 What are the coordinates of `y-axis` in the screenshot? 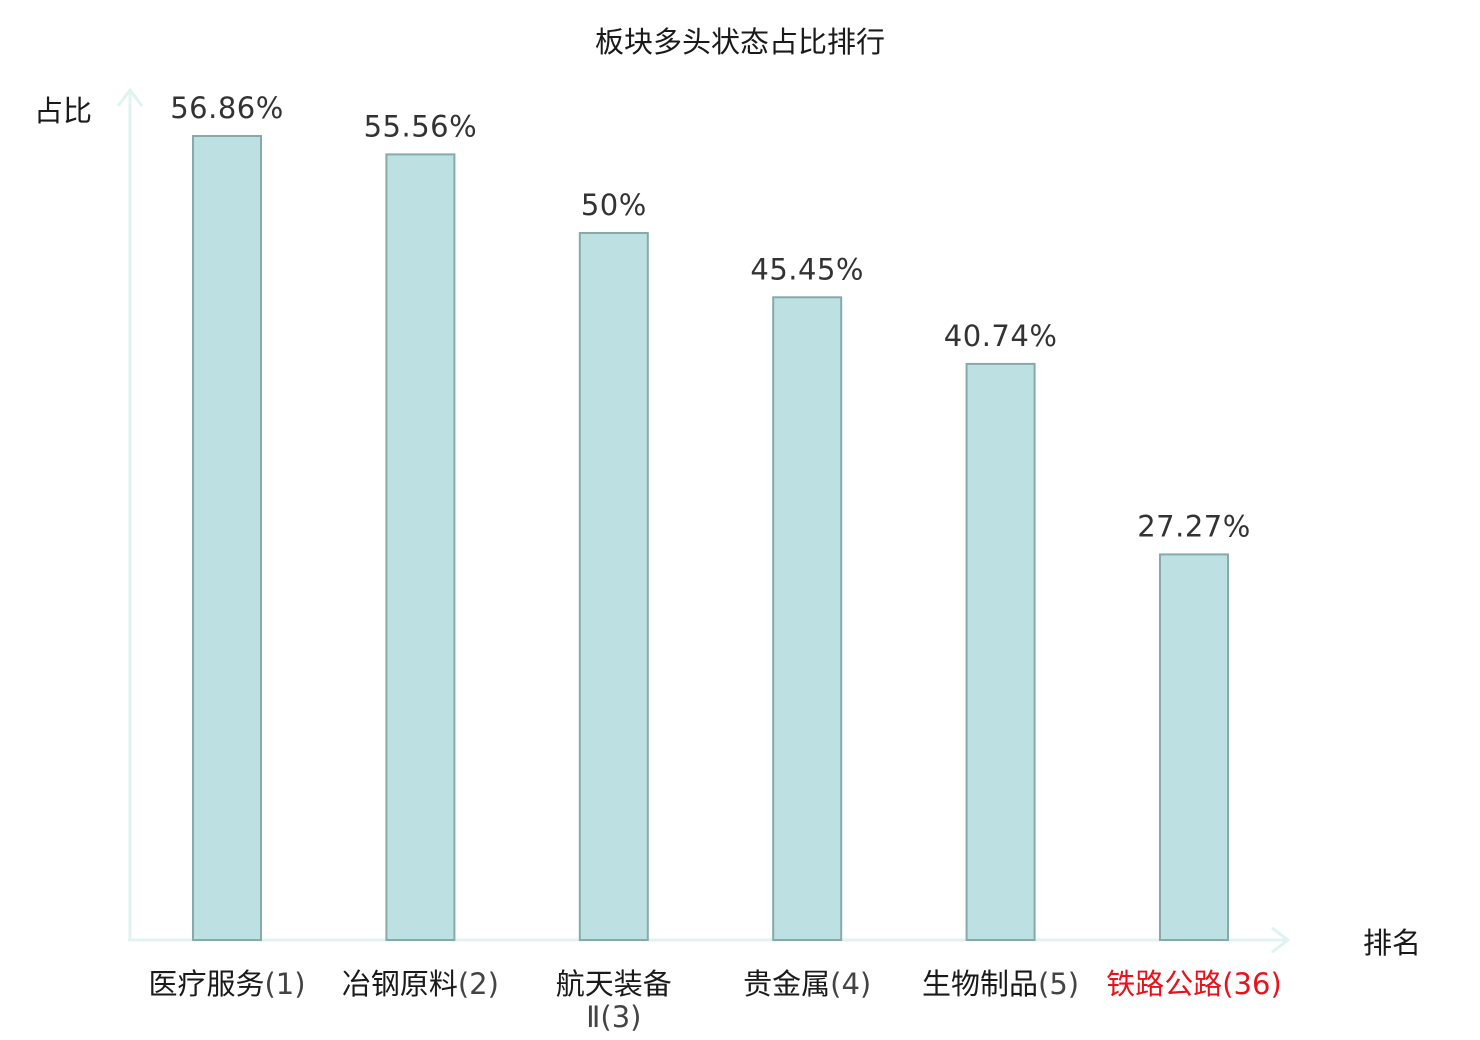 It's located at (130, 513).